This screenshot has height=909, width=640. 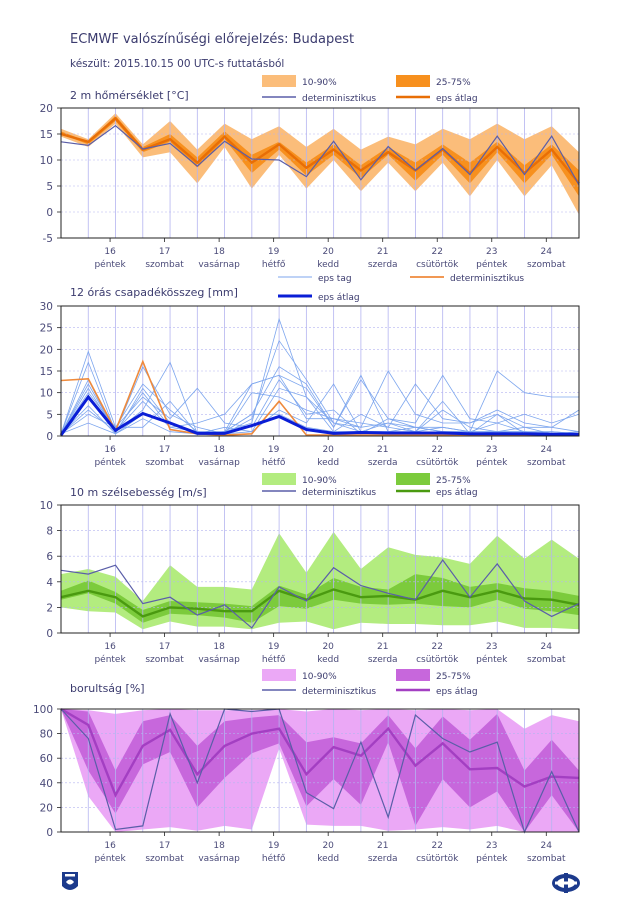 What do you see at coordinates (457, 692) in the screenshot?
I see `legend-cloud-mean-label: eps átlag` at bounding box center [457, 692].